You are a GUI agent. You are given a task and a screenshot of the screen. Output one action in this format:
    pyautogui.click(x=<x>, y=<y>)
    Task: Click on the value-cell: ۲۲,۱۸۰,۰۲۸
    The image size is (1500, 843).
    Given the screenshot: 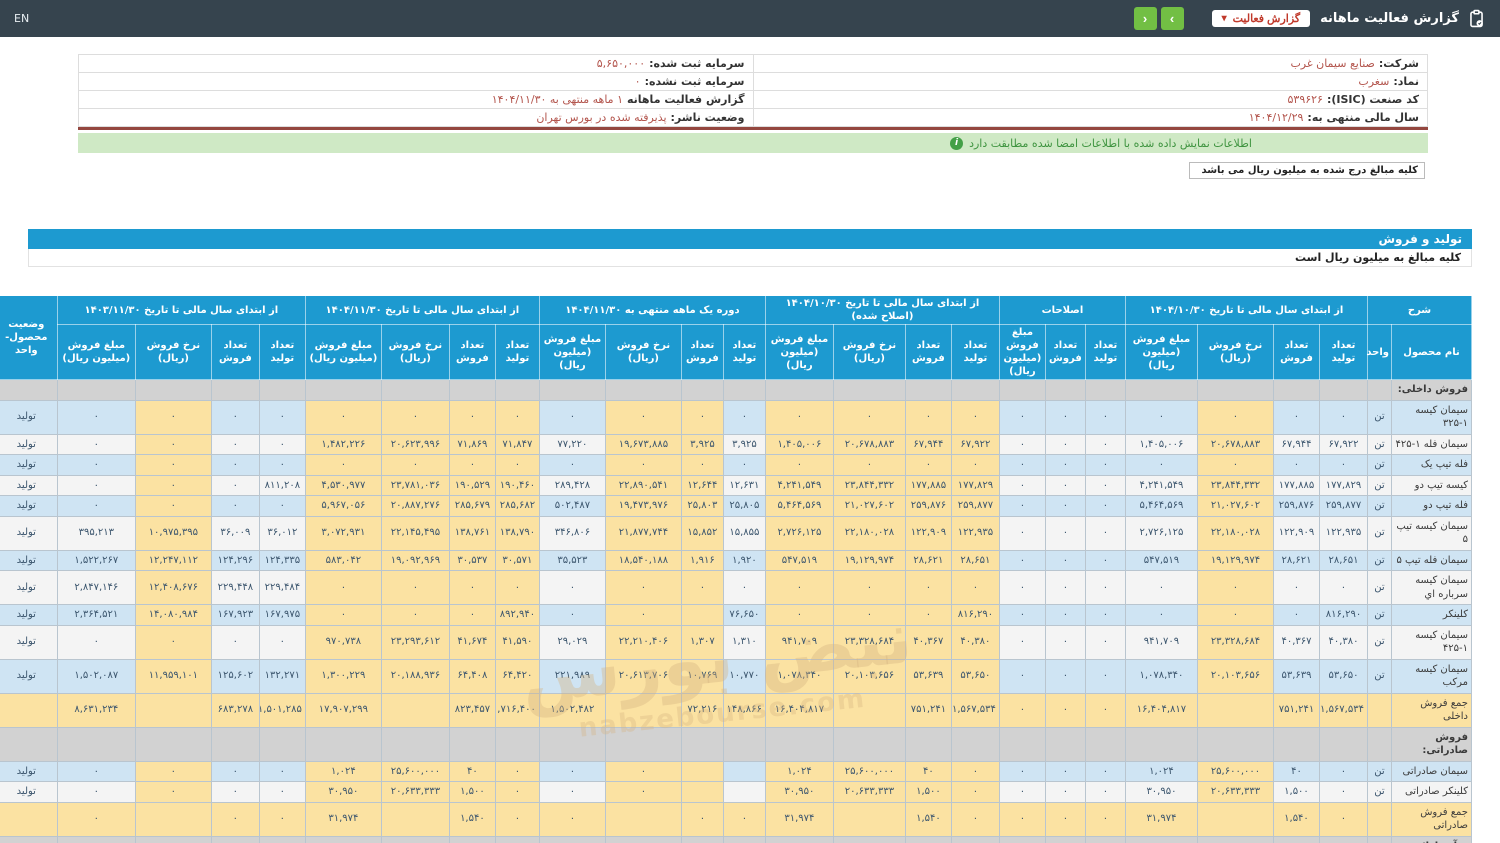 What is the action you would take?
    pyautogui.click(x=1235, y=533)
    